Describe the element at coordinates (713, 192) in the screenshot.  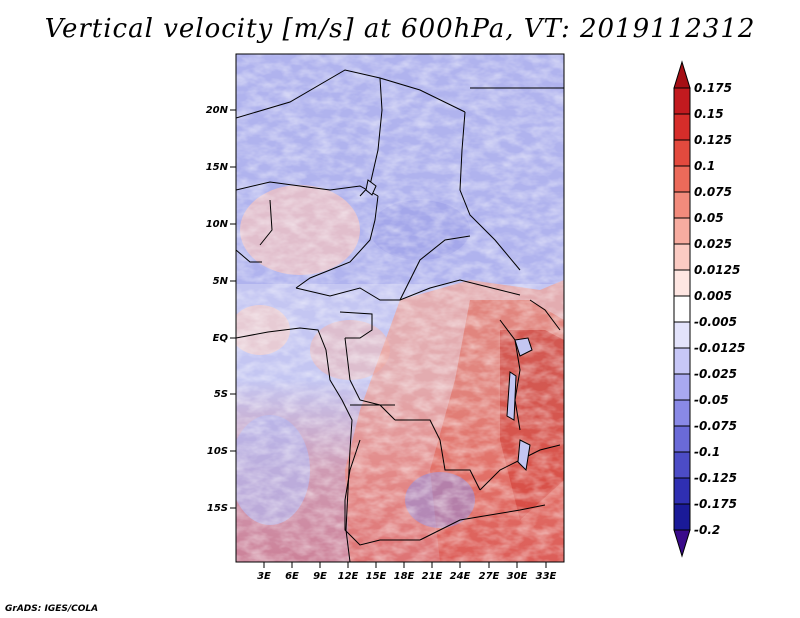
I see `colorbar-label: 0.075` at that location.